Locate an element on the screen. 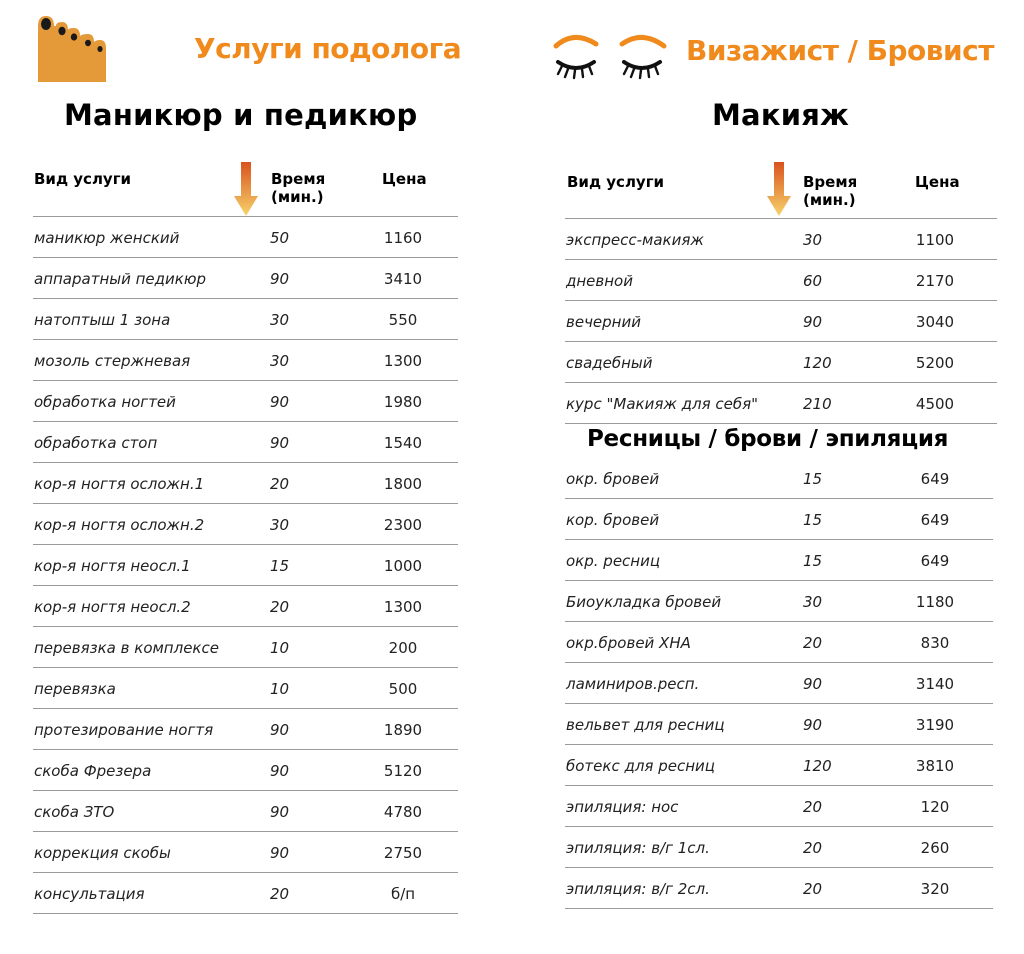 Image resolution: width=1024 pixels, height=954 pixels. table-row: эпиляция: в/г 2сл. 20 320 is located at coordinates (779, 888).